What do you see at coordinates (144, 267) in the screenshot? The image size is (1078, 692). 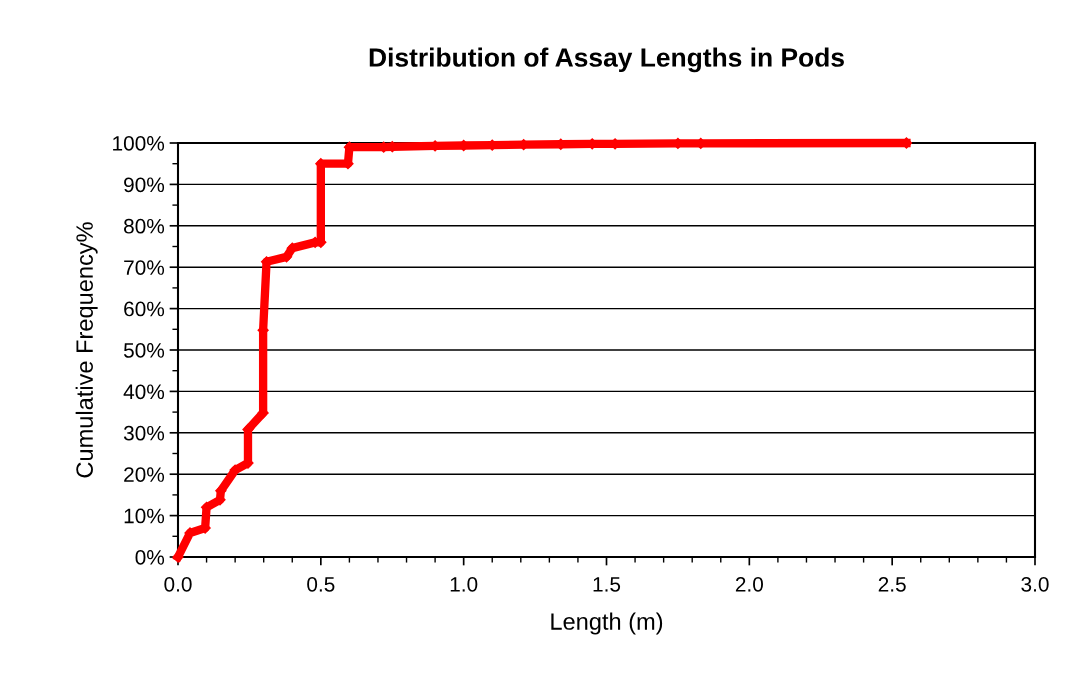 I see `y-tick-label: 70%` at bounding box center [144, 267].